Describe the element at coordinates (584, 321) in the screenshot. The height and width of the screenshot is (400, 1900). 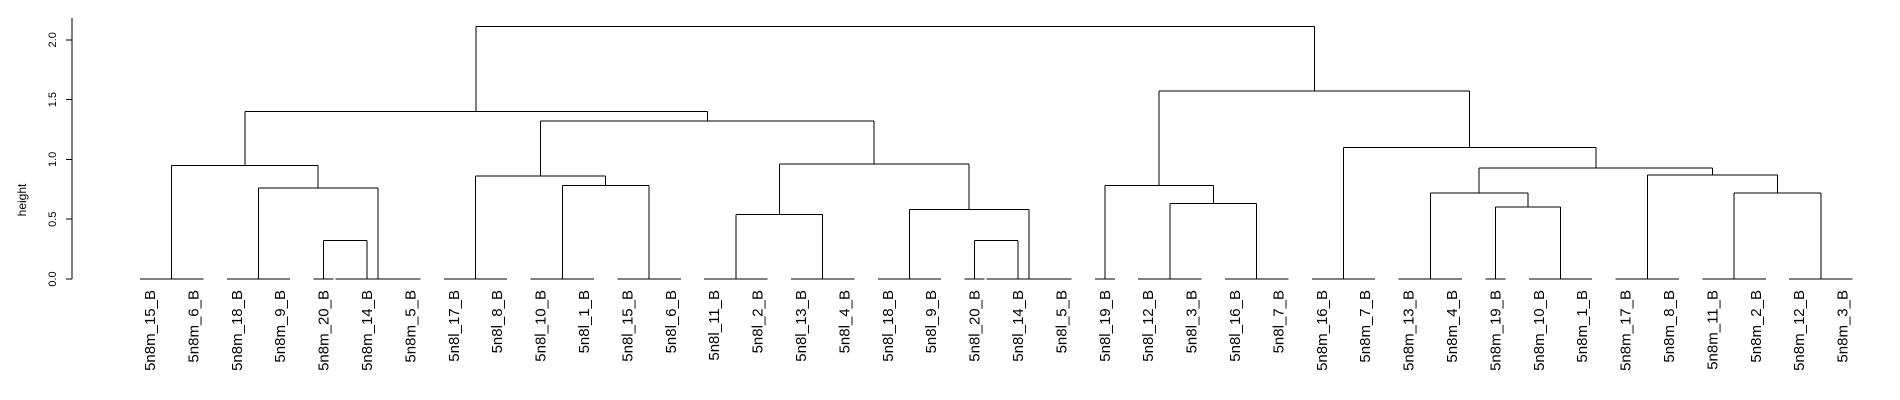
I see `leaf-label: 5n8l_1_B` at that location.